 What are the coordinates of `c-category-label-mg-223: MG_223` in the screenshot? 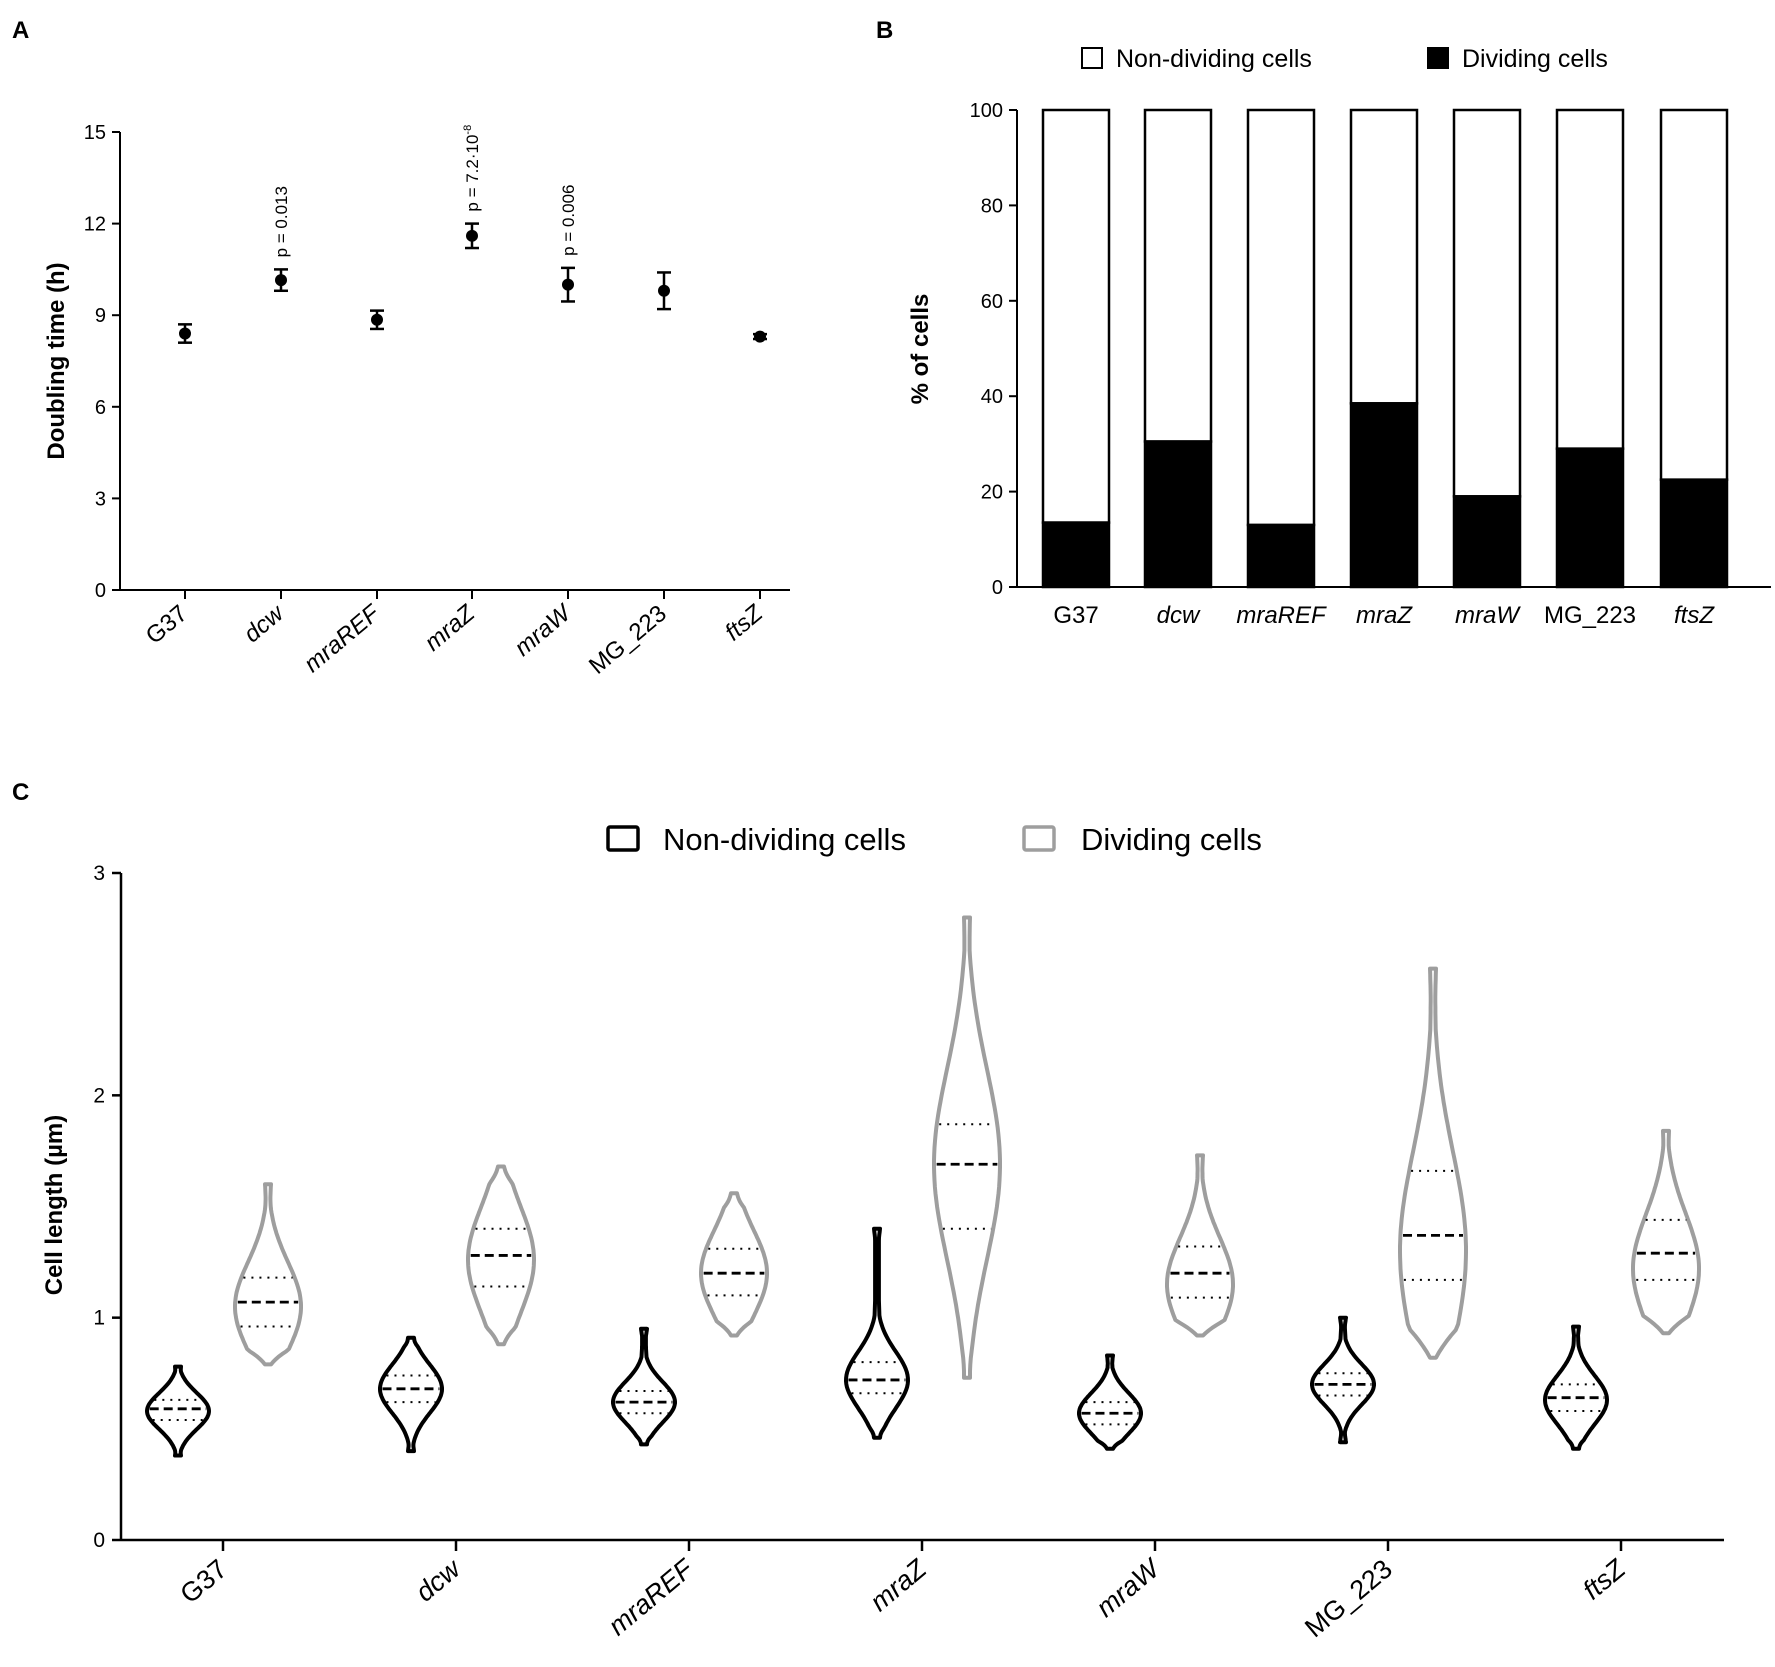 It's located at (1348, 1599).